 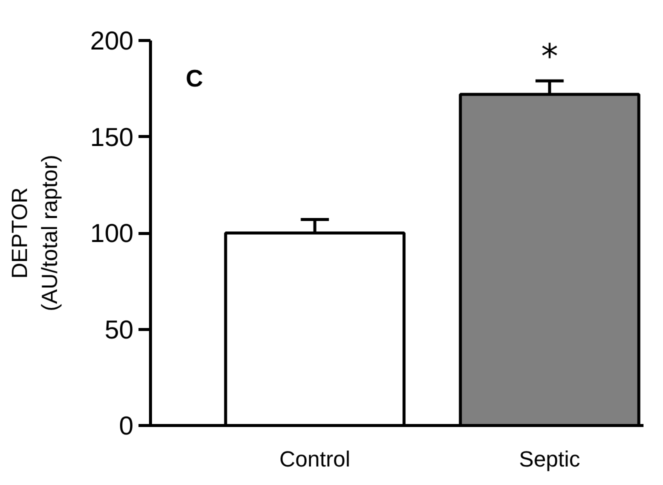 I want to click on x-tick-label: Control, so click(x=314, y=459).